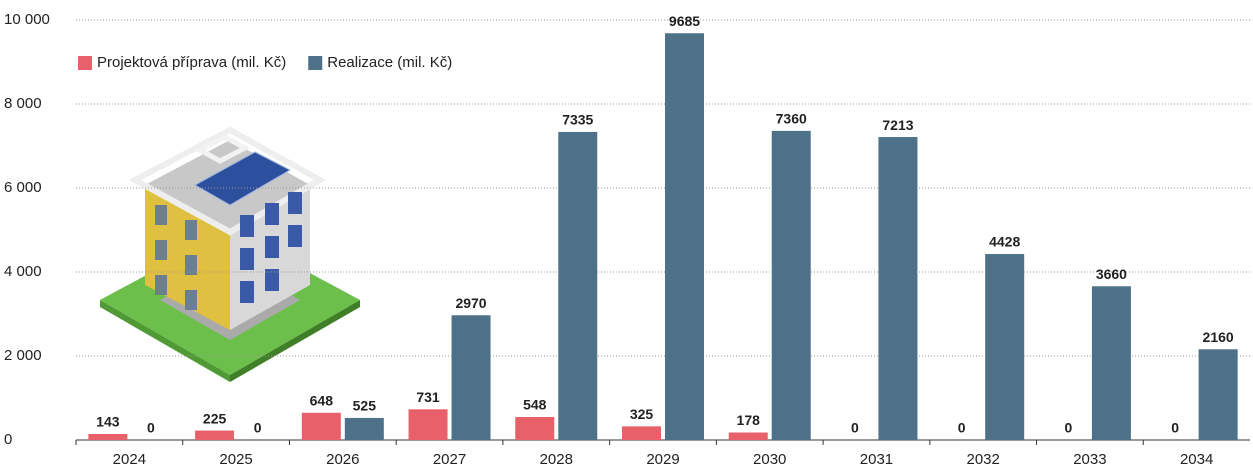  Describe the element at coordinates (1089, 459) in the screenshot. I see `x-tick-label: 2033` at that location.